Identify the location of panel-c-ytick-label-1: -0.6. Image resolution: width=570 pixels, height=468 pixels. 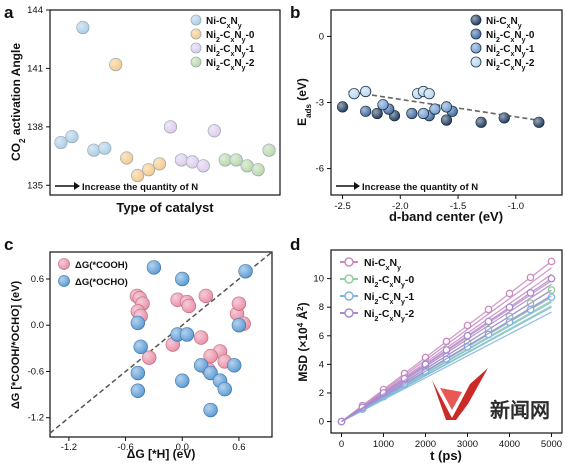
(36, 371).